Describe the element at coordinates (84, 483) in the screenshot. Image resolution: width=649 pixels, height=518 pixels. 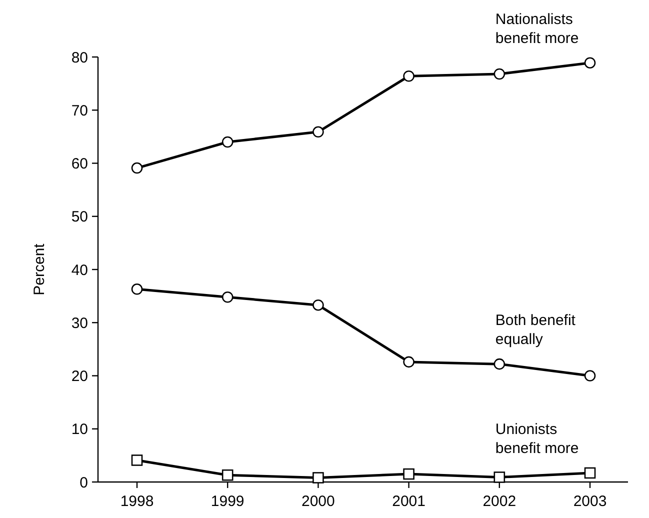
I see `y-tick-label: 0` at that location.